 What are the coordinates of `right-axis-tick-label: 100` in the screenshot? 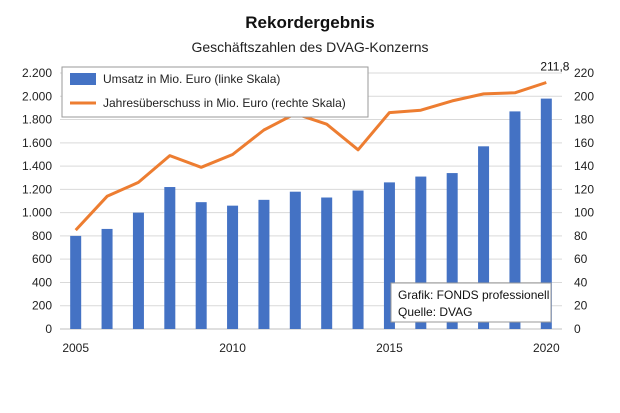 It's located at (584, 213).